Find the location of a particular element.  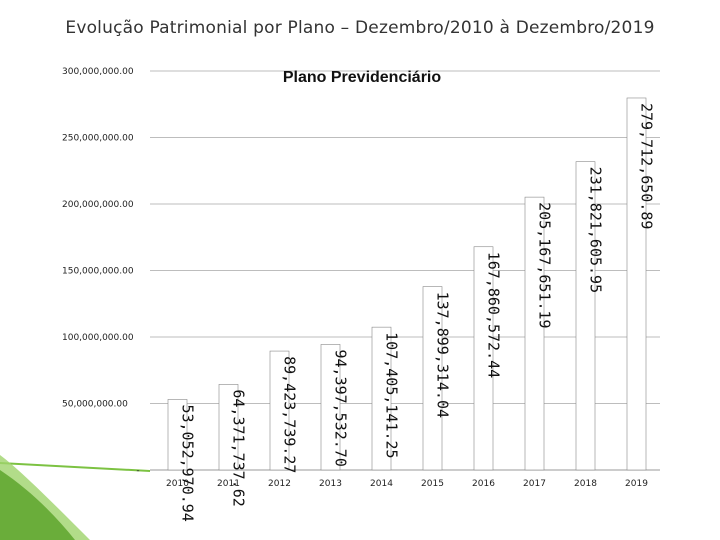

data-label-2011: 64,371,737.62 is located at coordinates (239, 447).